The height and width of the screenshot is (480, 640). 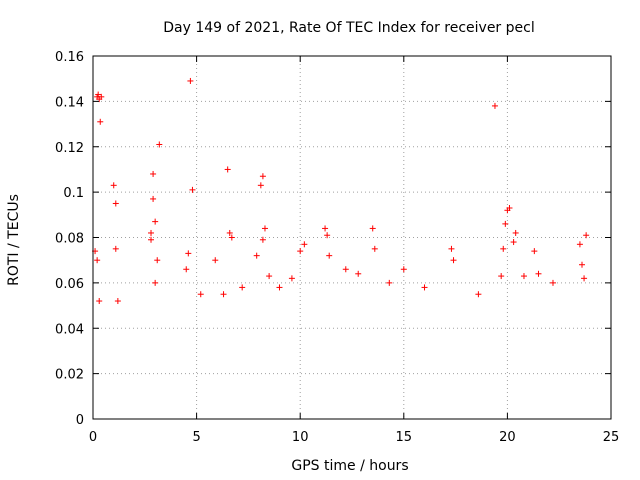 What do you see at coordinates (69, 57) in the screenshot?
I see `y-tick-label: 0.16` at bounding box center [69, 57].